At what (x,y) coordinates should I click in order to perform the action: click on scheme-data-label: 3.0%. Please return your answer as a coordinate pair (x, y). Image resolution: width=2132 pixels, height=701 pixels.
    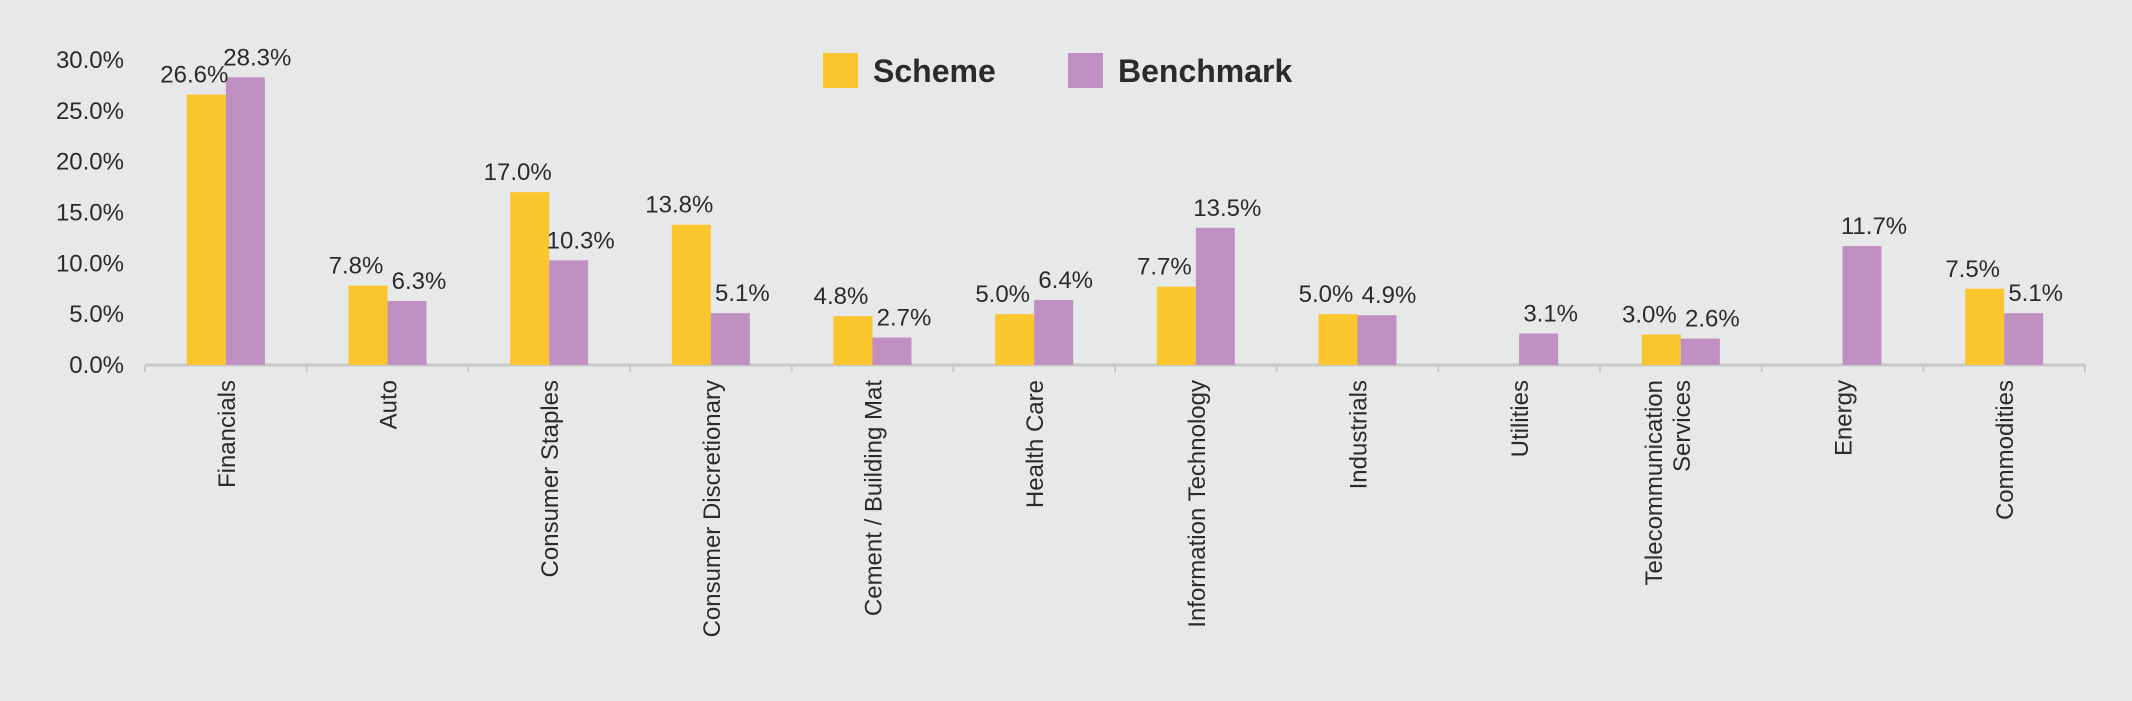
    Looking at the image, I should click on (1649, 315).